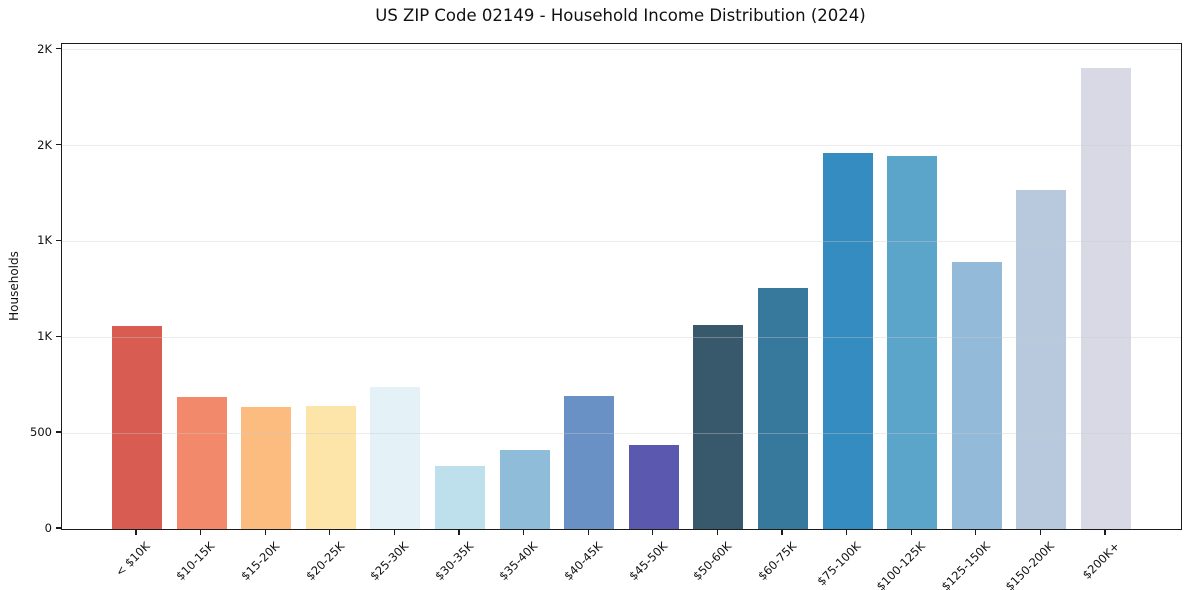  I want to click on x-tick-label: $150-200K, so click(1030, 564).